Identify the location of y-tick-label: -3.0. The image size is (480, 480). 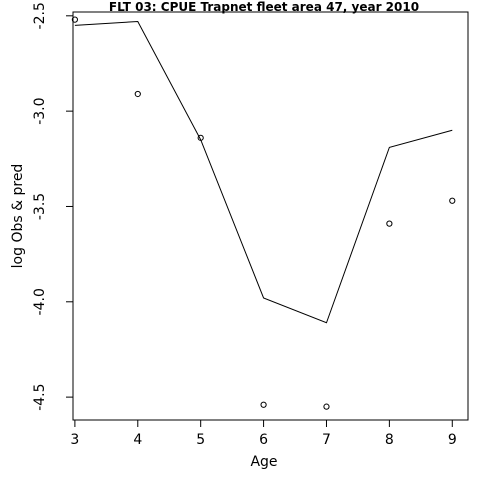
(40, 110).